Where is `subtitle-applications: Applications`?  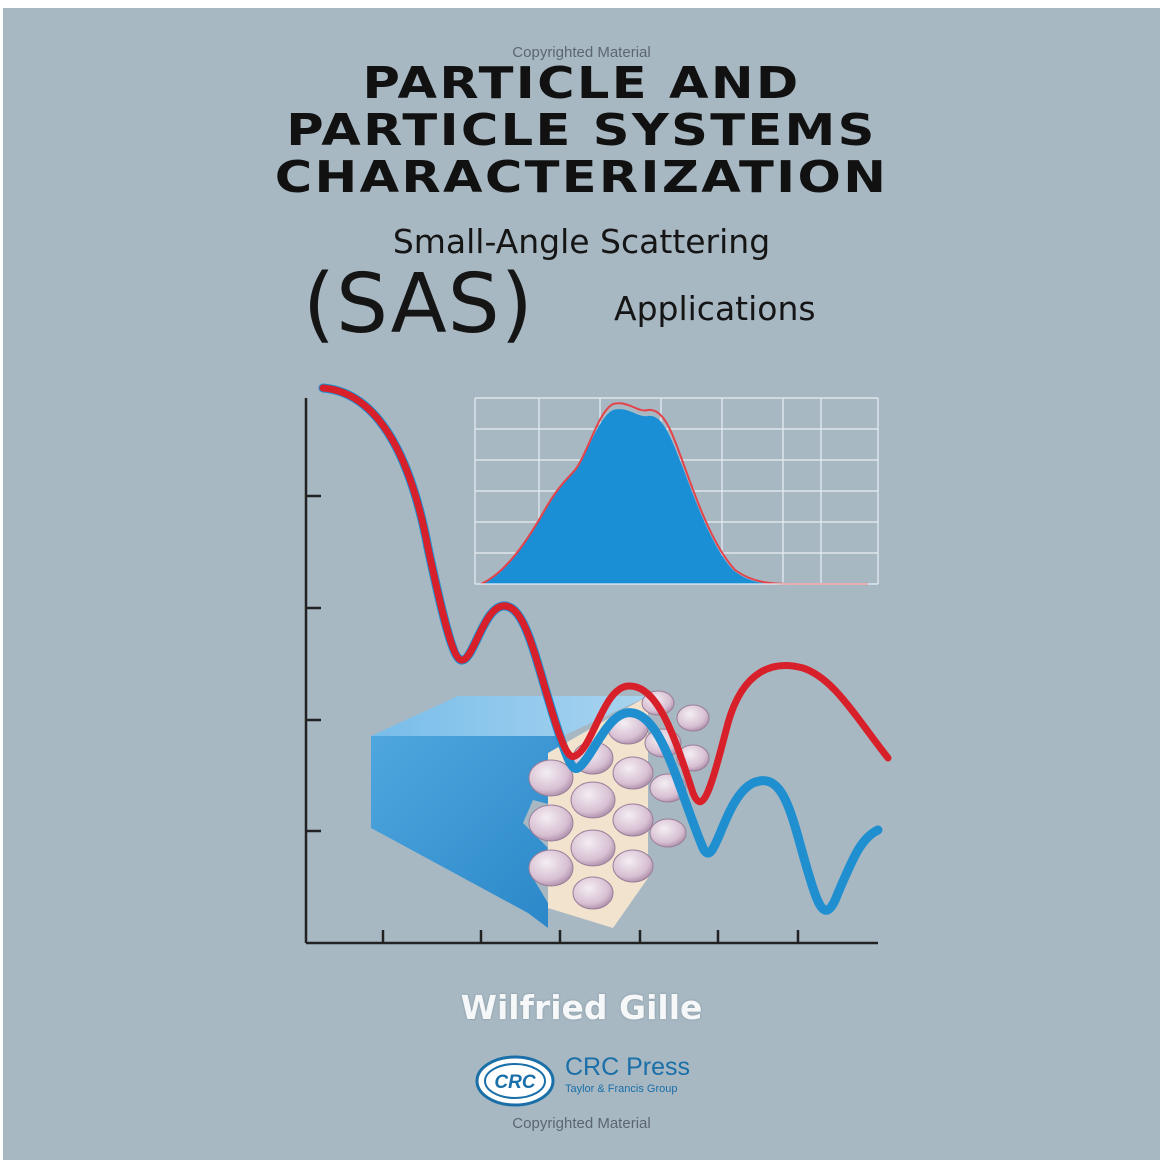
subtitle-applications: Applications is located at coordinates (715, 308).